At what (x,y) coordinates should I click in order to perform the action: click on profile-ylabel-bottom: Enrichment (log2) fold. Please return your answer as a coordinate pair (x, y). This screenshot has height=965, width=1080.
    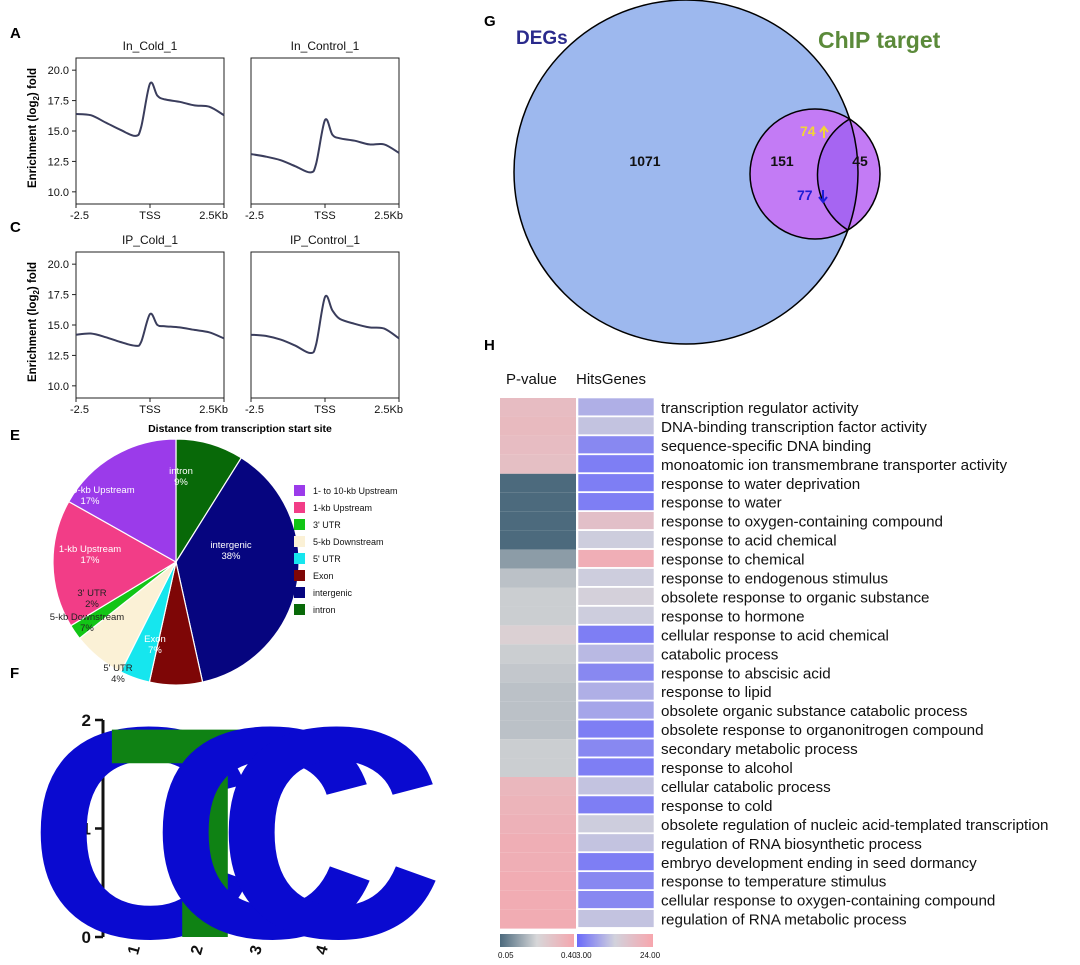
    Looking at the image, I should click on (34, 322).